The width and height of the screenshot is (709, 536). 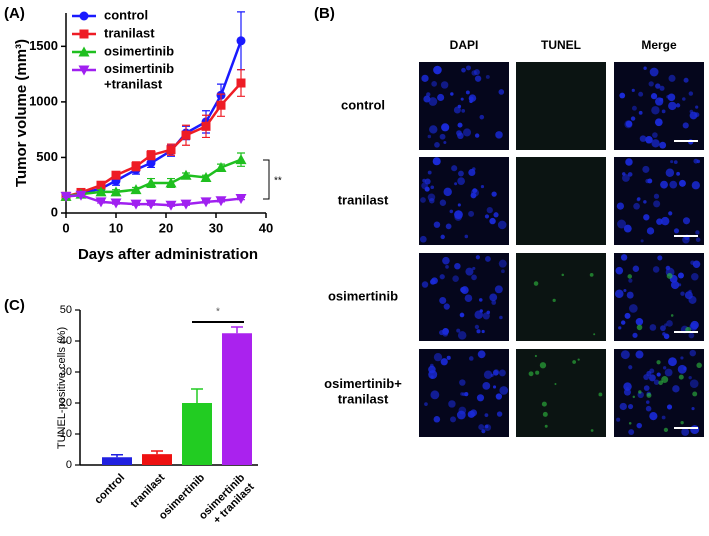 I want to click on legend-marker, so click(x=84, y=51).